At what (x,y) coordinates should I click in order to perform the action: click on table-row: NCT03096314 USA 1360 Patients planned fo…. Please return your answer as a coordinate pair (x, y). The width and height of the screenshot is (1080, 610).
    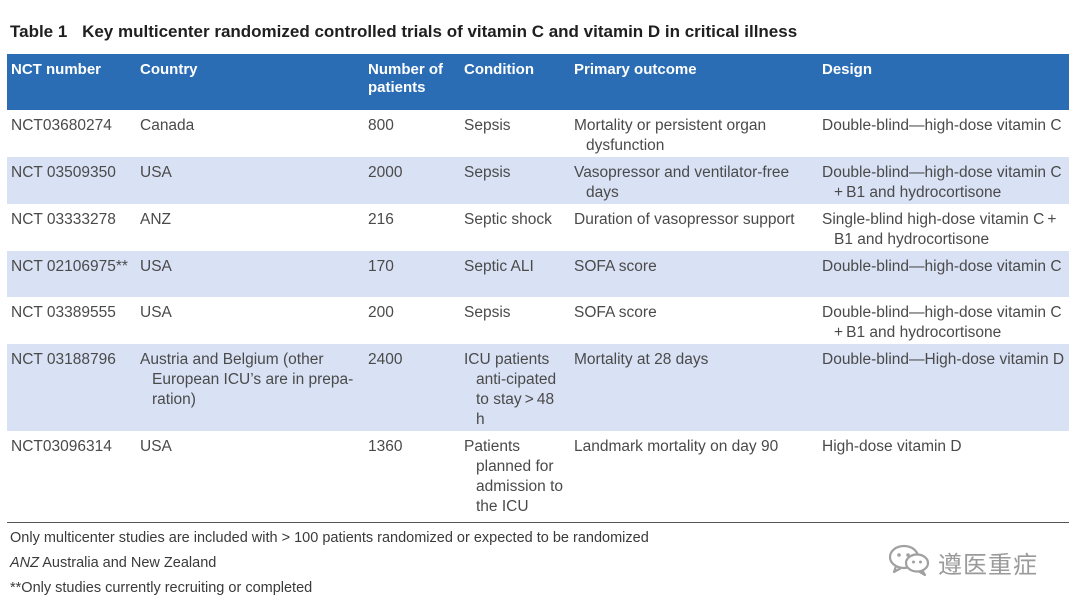
    Looking at the image, I should click on (538, 474).